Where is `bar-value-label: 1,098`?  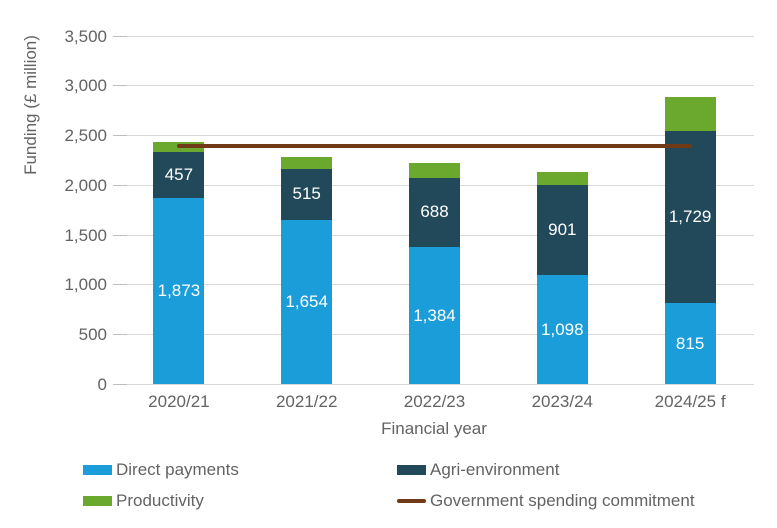
bar-value-label: 1,098 is located at coordinates (562, 329).